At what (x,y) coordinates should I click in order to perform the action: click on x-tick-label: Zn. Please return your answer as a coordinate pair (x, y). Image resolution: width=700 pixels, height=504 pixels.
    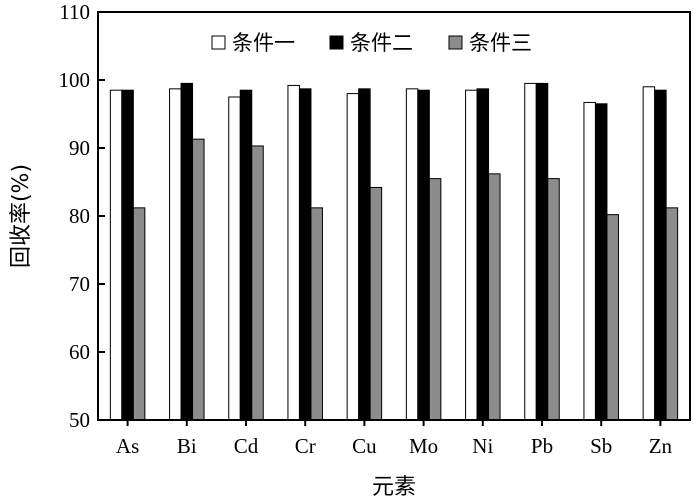
    Looking at the image, I should click on (661, 446).